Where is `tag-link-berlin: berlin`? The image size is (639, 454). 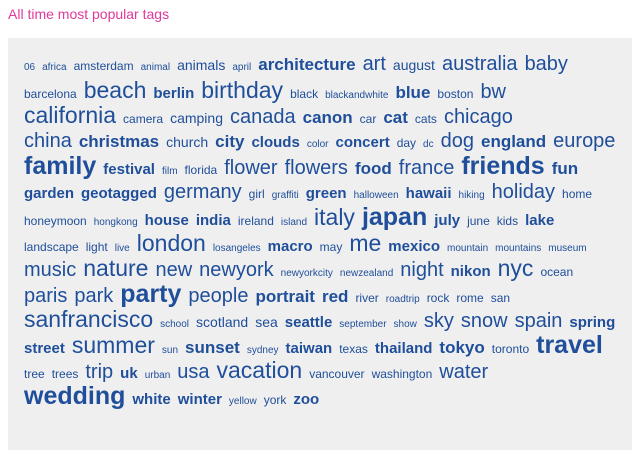
tag-link-berlin: berlin is located at coordinates (174, 93).